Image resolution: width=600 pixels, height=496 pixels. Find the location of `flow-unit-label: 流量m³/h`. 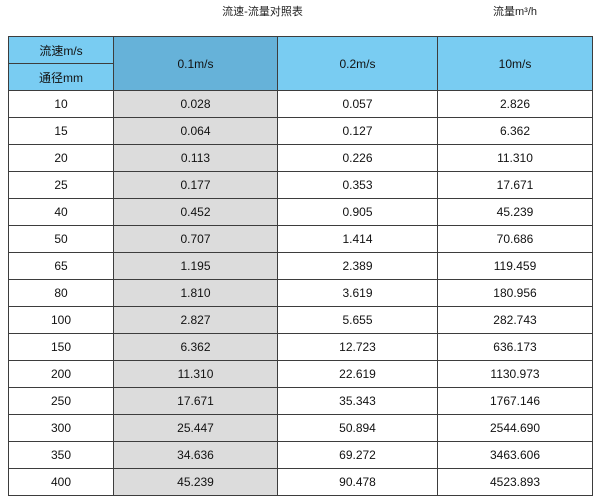

flow-unit-label: 流量m³/h is located at coordinates (515, 12).